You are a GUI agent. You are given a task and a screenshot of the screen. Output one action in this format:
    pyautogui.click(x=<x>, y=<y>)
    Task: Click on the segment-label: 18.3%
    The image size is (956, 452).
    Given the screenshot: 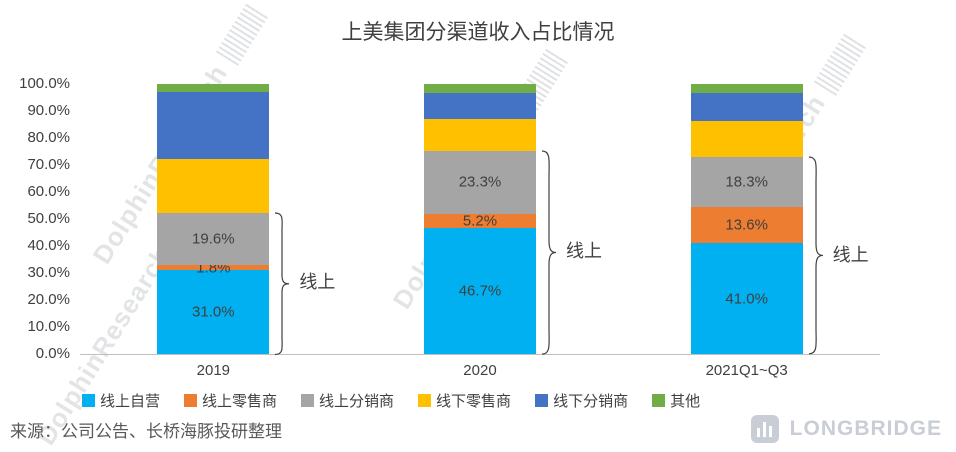 What is the action you would take?
    pyautogui.click(x=746, y=182)
    